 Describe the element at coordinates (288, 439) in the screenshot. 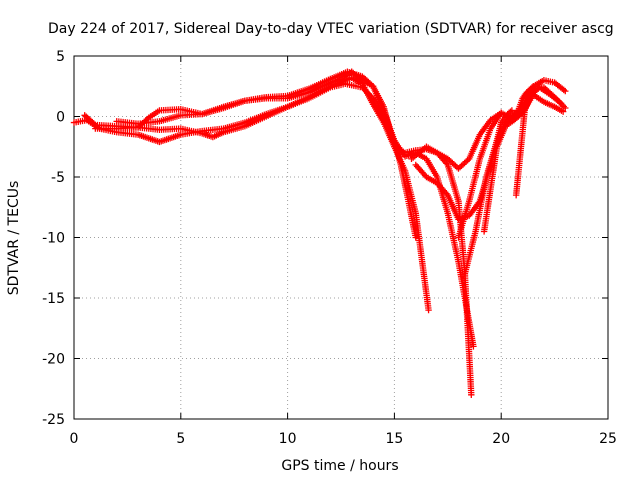

I see `x-tick-label: 10` at that location.